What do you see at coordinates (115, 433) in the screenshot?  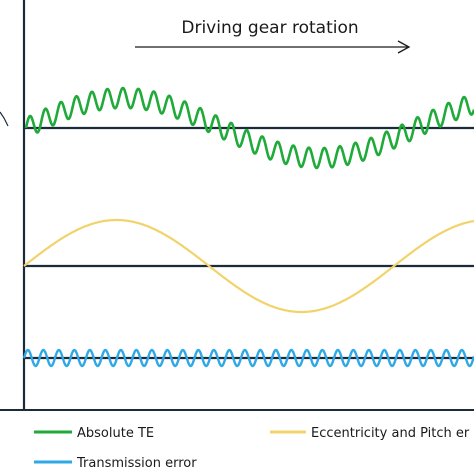 I see `legend-label-absolute-te: Absolute TE` at bounding box center [115, 433].